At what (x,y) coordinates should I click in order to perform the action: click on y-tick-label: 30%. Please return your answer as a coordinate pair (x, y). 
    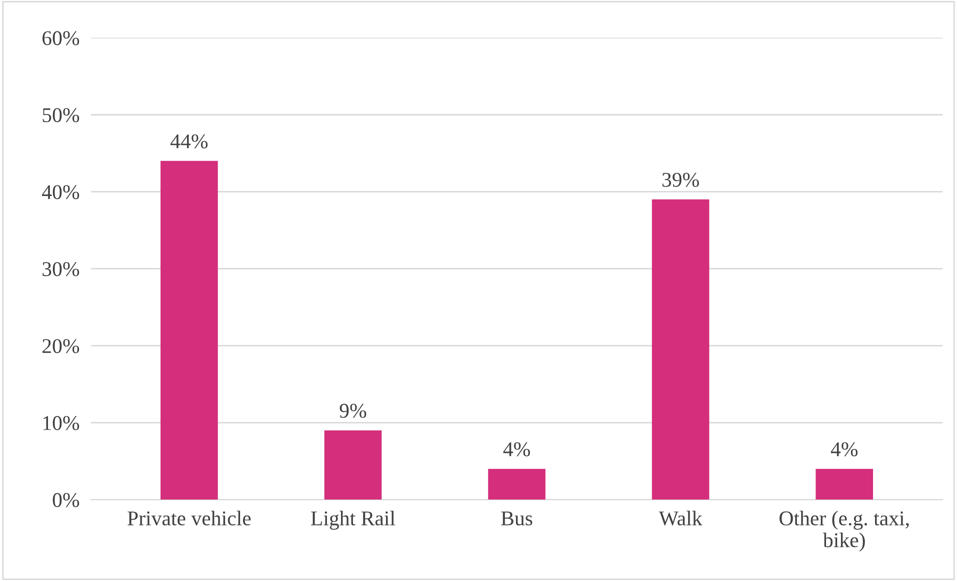
    Looking at the image, I should click on (61, 269).